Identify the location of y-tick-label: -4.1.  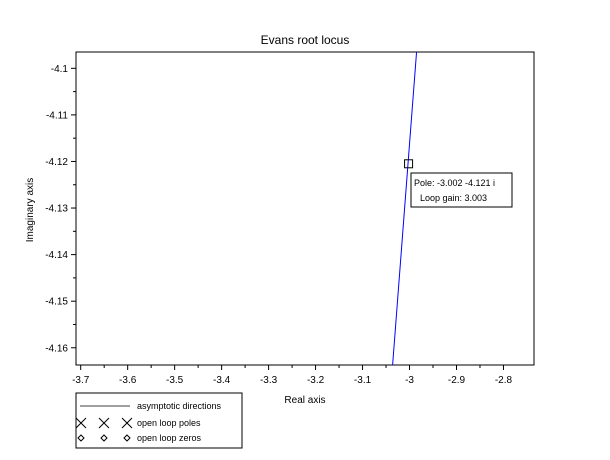
(60, 69).